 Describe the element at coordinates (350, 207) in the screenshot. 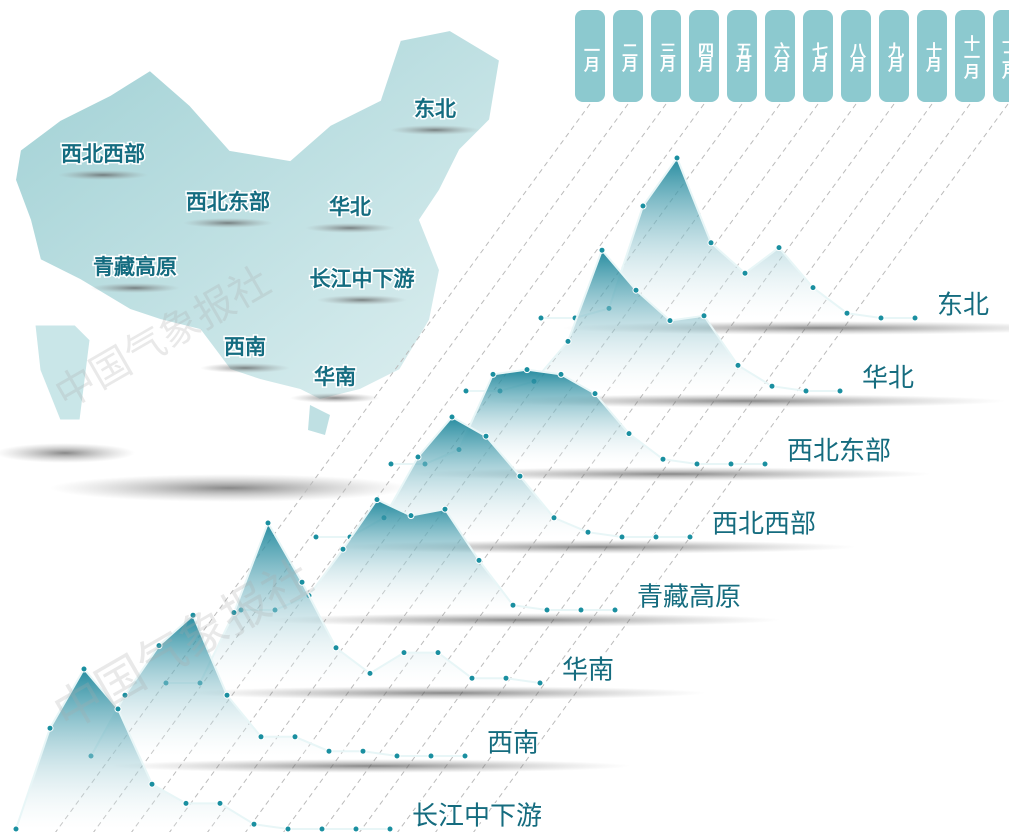

I see `map-region-label: 华北` at that location.